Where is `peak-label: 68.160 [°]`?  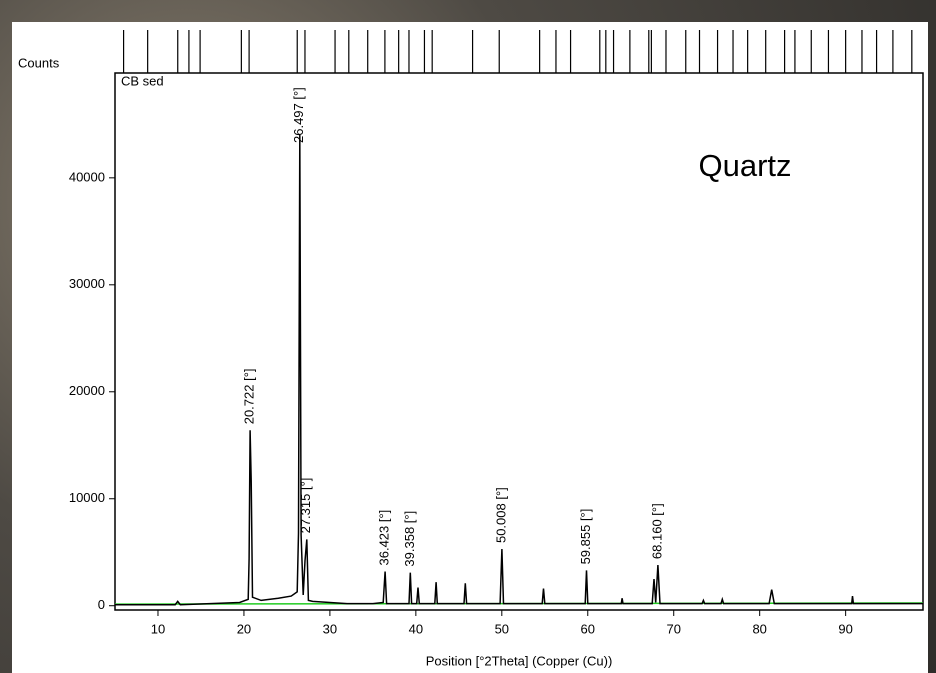
peak-label: 68.160 [°] is located at coordinates (656, 531).